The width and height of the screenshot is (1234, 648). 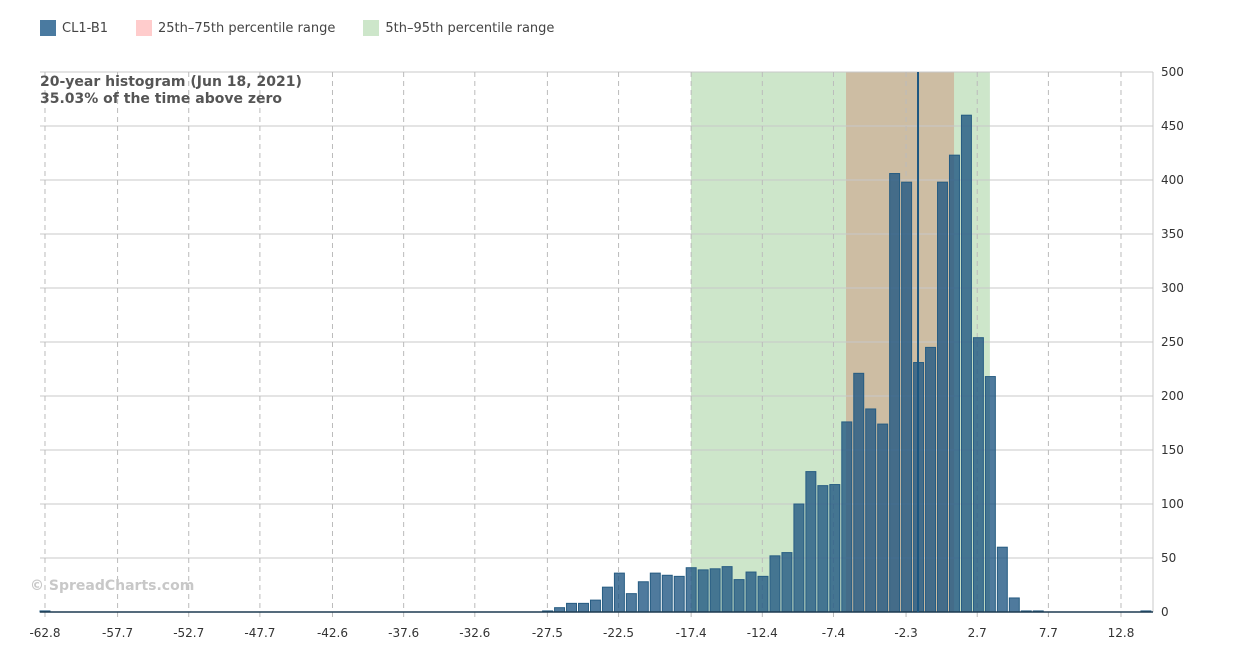 What do you see at coordinates (762, 633) in the screenshot?
I see `x-tick-label: -12.4` at bounding box center [762, 633].